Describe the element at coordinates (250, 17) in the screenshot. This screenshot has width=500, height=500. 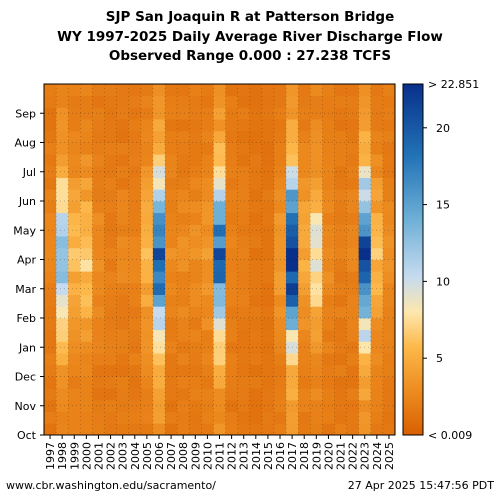
I see `chart-title: SJP San Joaquin R at Patterson Bridge` at that location.